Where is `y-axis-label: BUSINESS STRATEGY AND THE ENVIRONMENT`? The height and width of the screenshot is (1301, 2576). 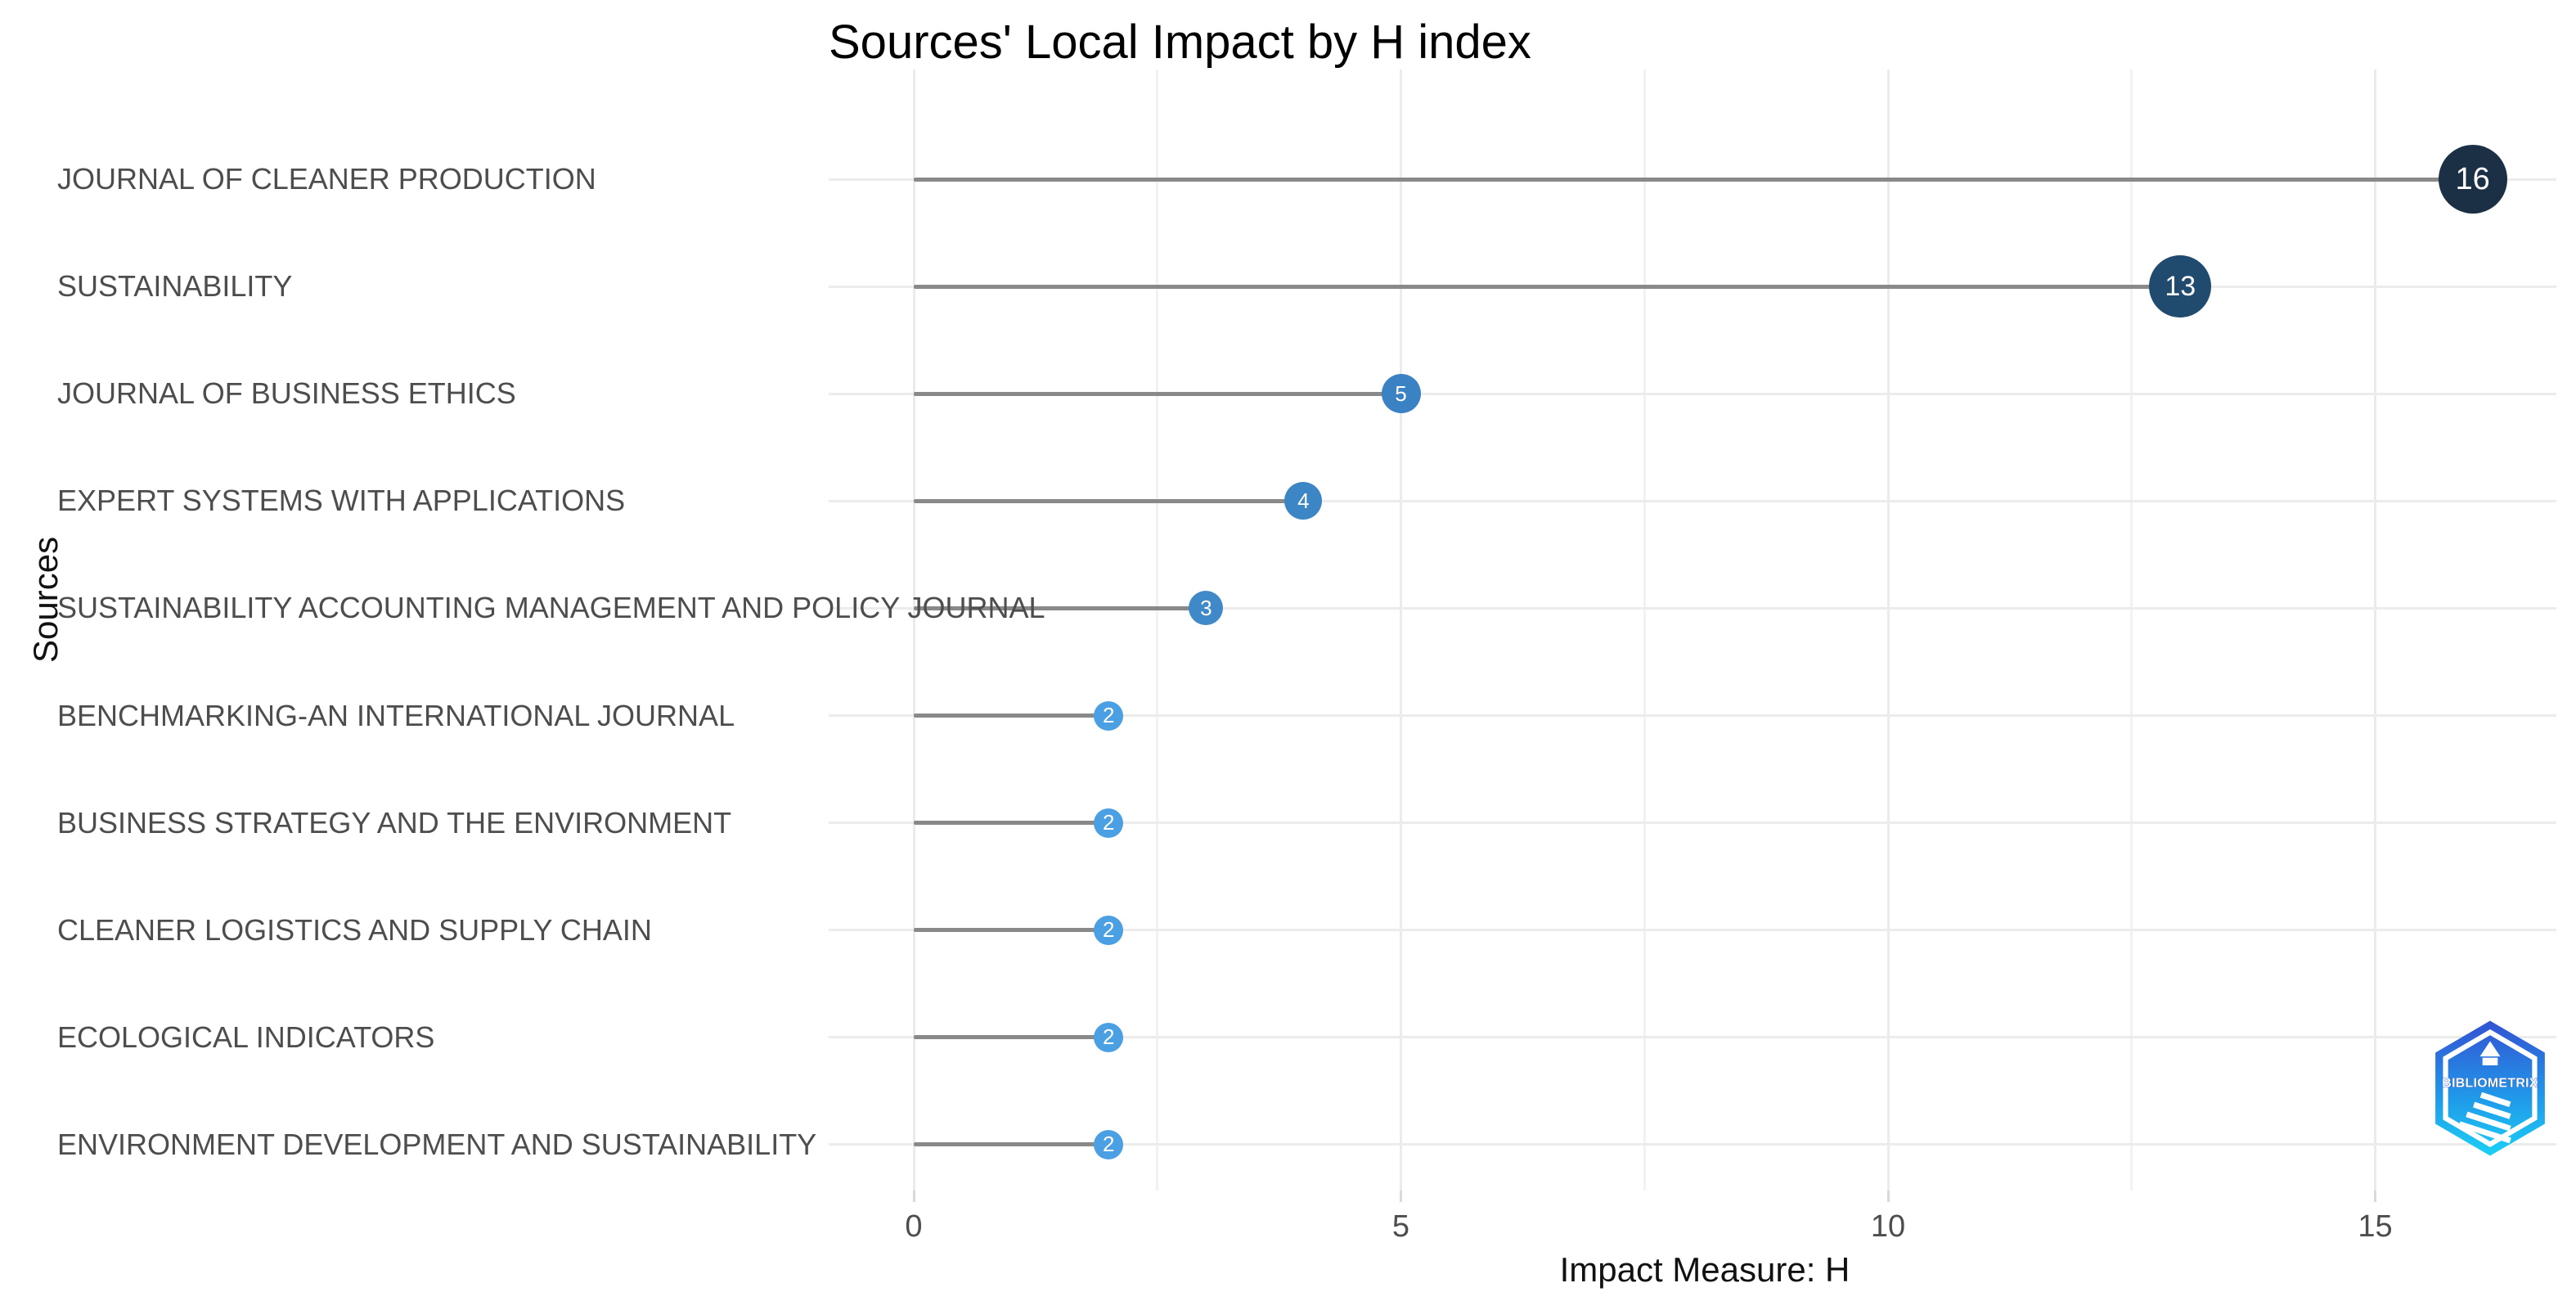 y-axis-label: BUSINESS STRATEGY AND THE ENVIRONMENT is located at coordinates (394, 822).